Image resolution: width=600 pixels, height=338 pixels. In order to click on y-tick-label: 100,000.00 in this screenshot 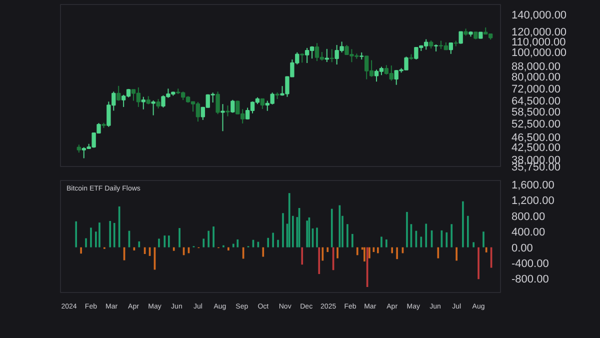, I will do `click(539, 52)`.